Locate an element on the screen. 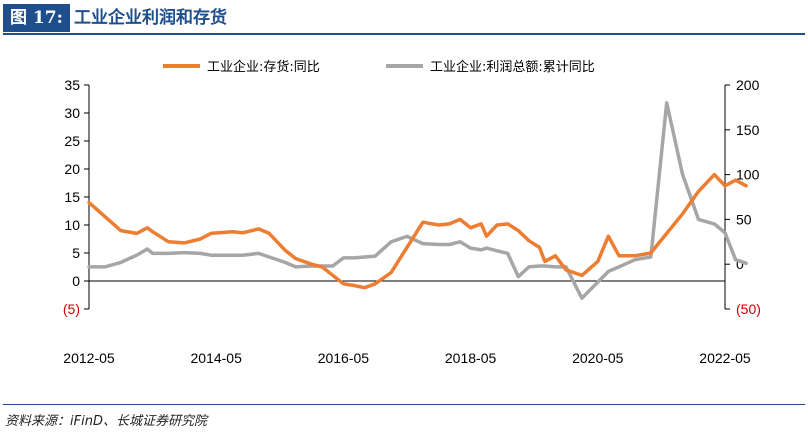 This screenshot has height=434, width=808. right-tick-label: (50) is located at coordinates (748, 309).